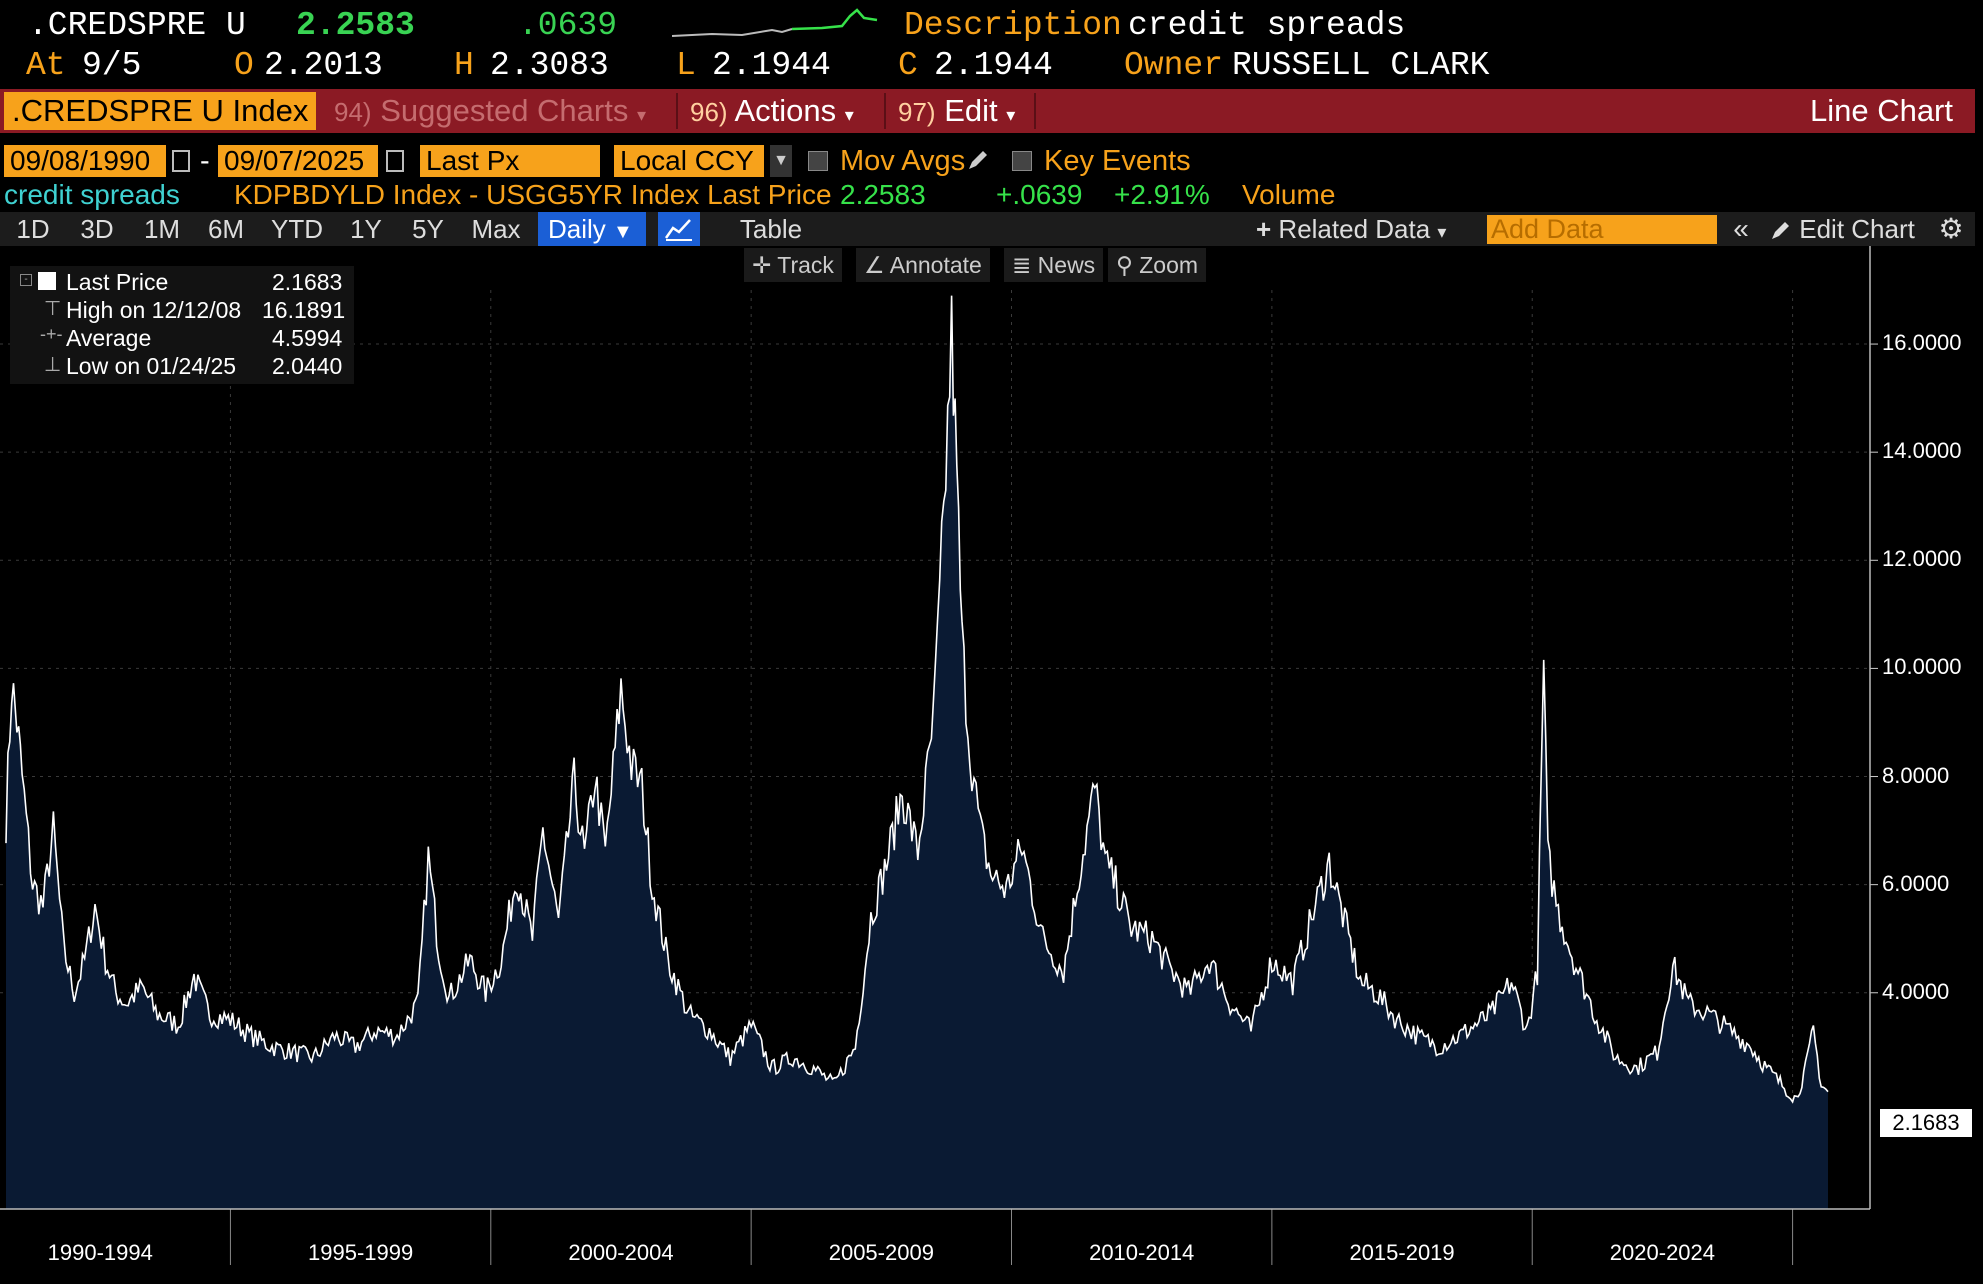 This screenshot has width=1983, height=1284. I want to click on low-label: L, so click(686, 65).